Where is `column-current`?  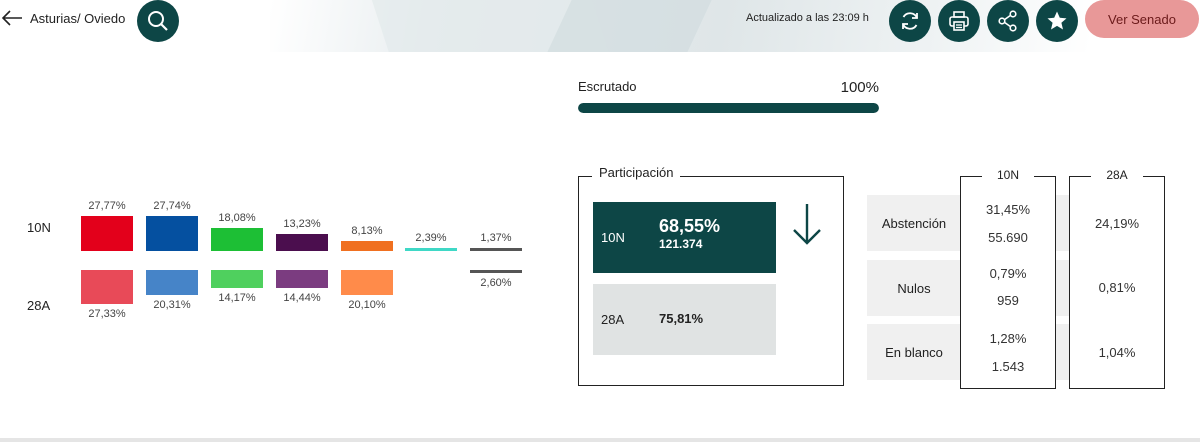
column-current is located at coordinates (1008, 282).